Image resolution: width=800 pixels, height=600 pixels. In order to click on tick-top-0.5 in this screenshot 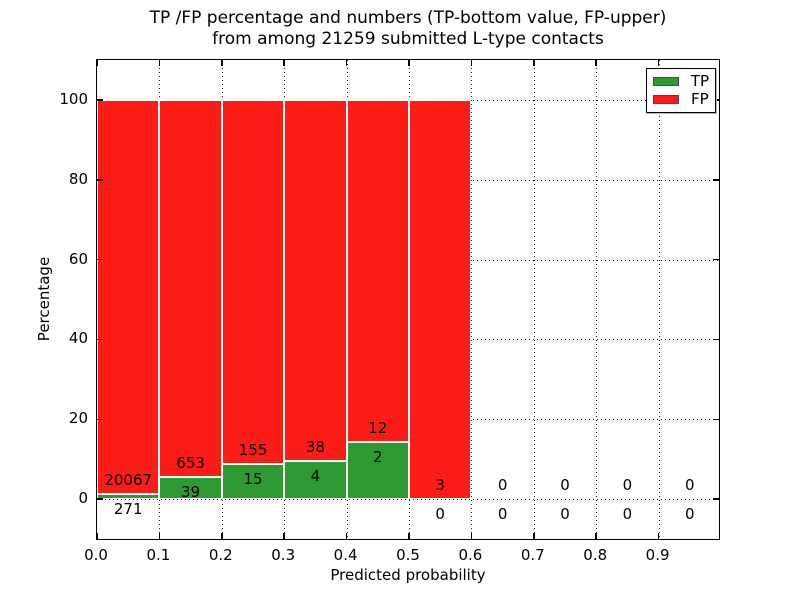, I will do `click(409, 63)`.